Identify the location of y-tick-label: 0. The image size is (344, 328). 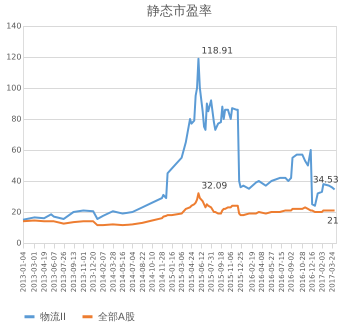
(19, 243).